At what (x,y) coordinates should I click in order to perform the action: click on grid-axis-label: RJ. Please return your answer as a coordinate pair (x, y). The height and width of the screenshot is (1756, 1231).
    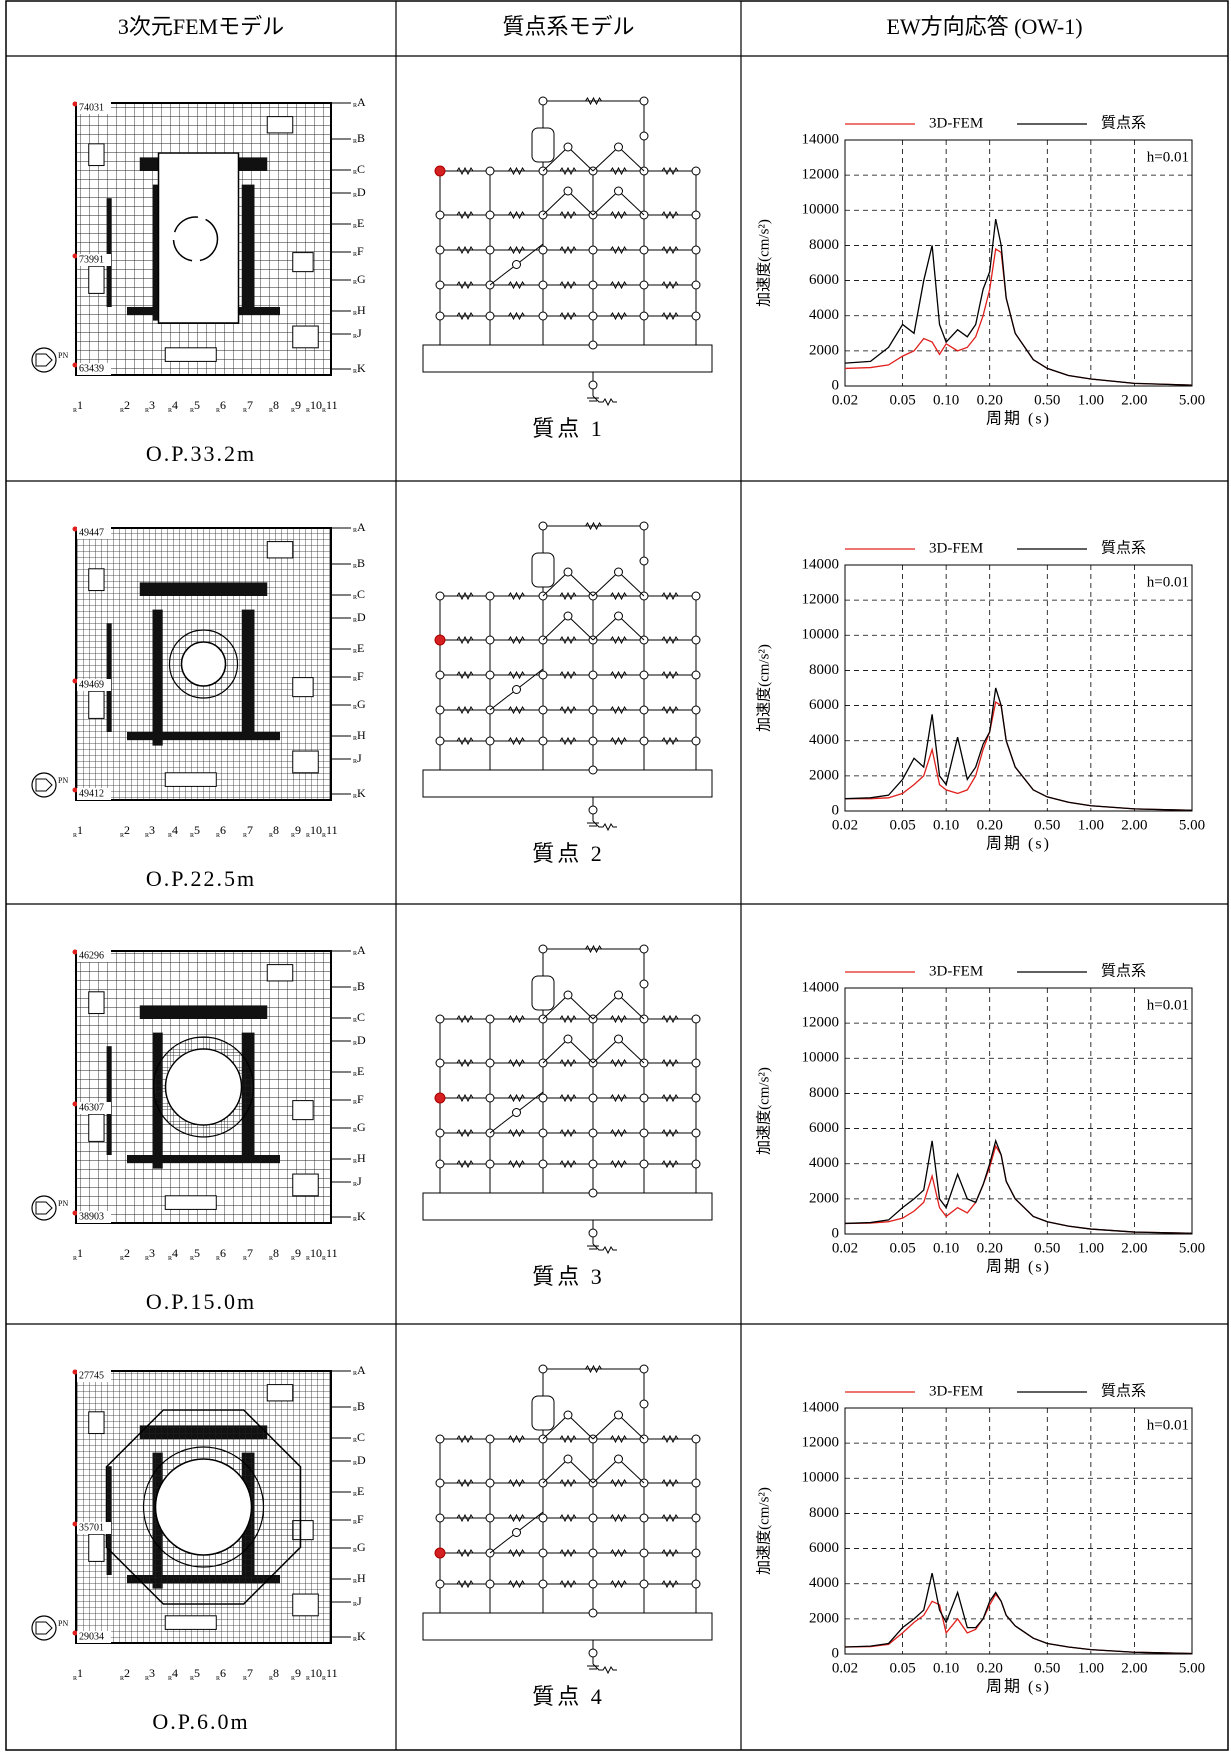
    Looking at the image, I should click on (357, 1601).